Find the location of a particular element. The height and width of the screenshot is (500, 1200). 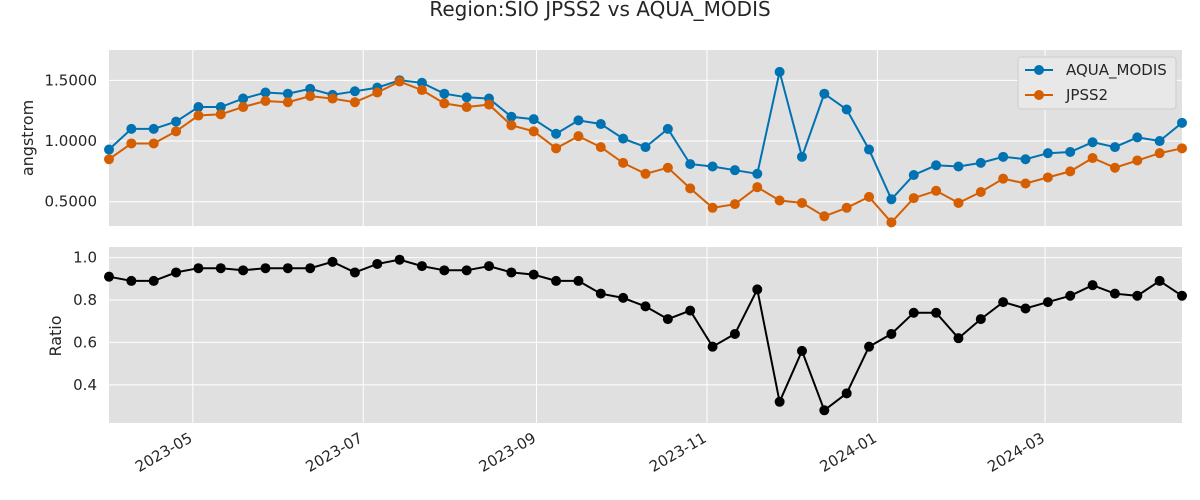

bottom-y-tick-label: 1.0 is located at coordinates (85, 258).